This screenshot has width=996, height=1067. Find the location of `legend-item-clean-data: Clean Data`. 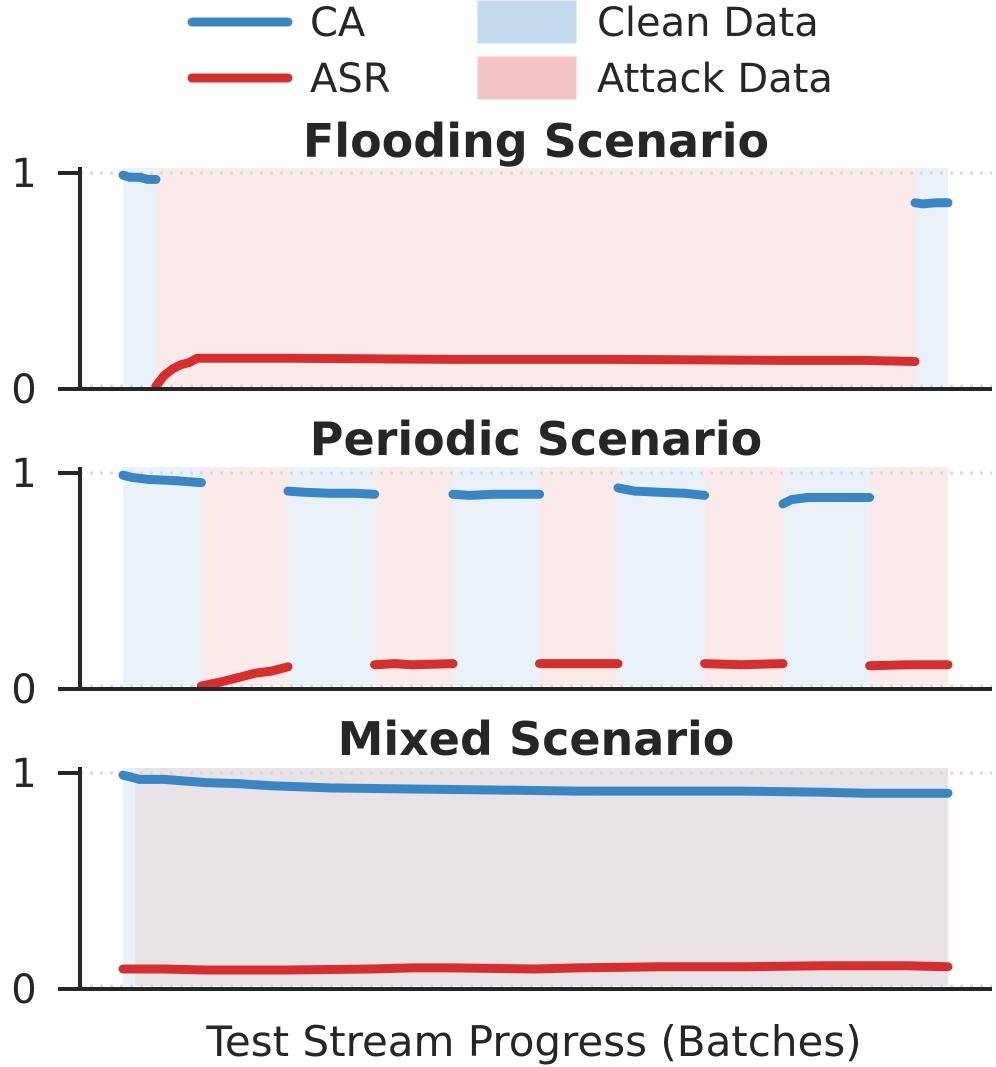

legend-item-clean-data: Clean Data is located at coordinates (647, 23).